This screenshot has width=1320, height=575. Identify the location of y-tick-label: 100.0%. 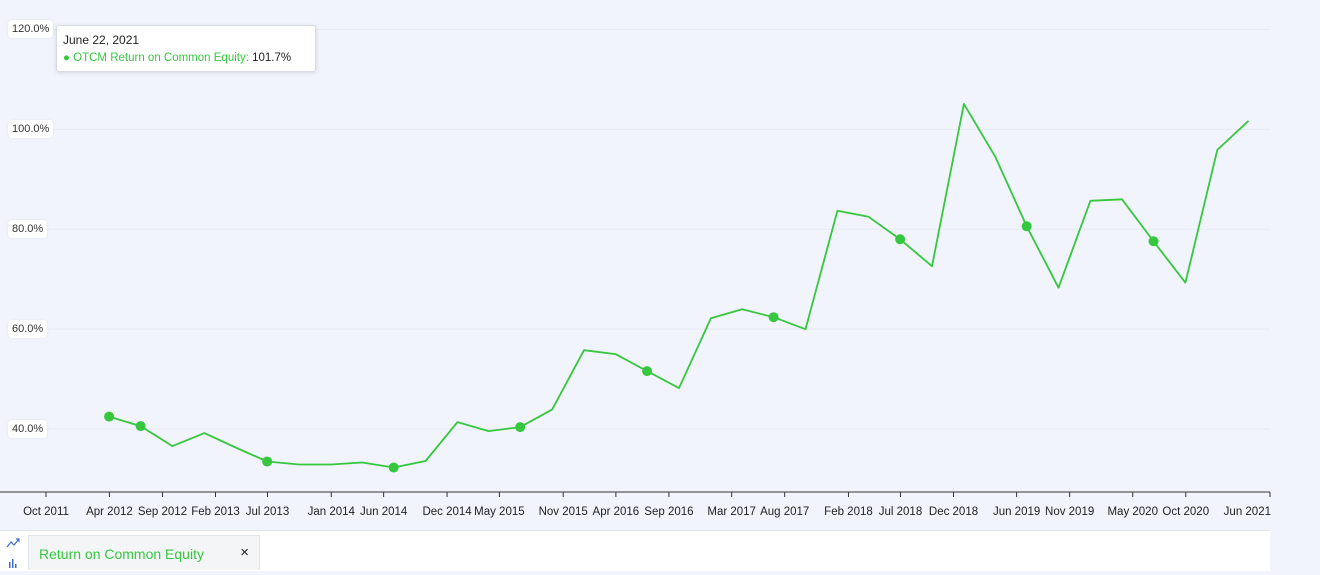
(31, 129).